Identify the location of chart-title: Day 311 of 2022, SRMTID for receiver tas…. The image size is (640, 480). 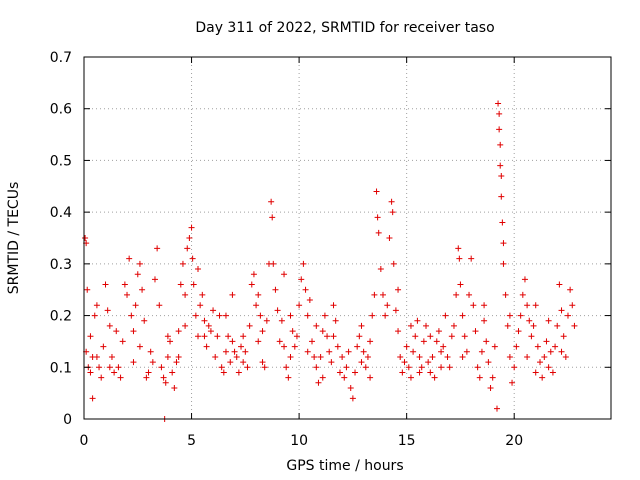
(344, 28).